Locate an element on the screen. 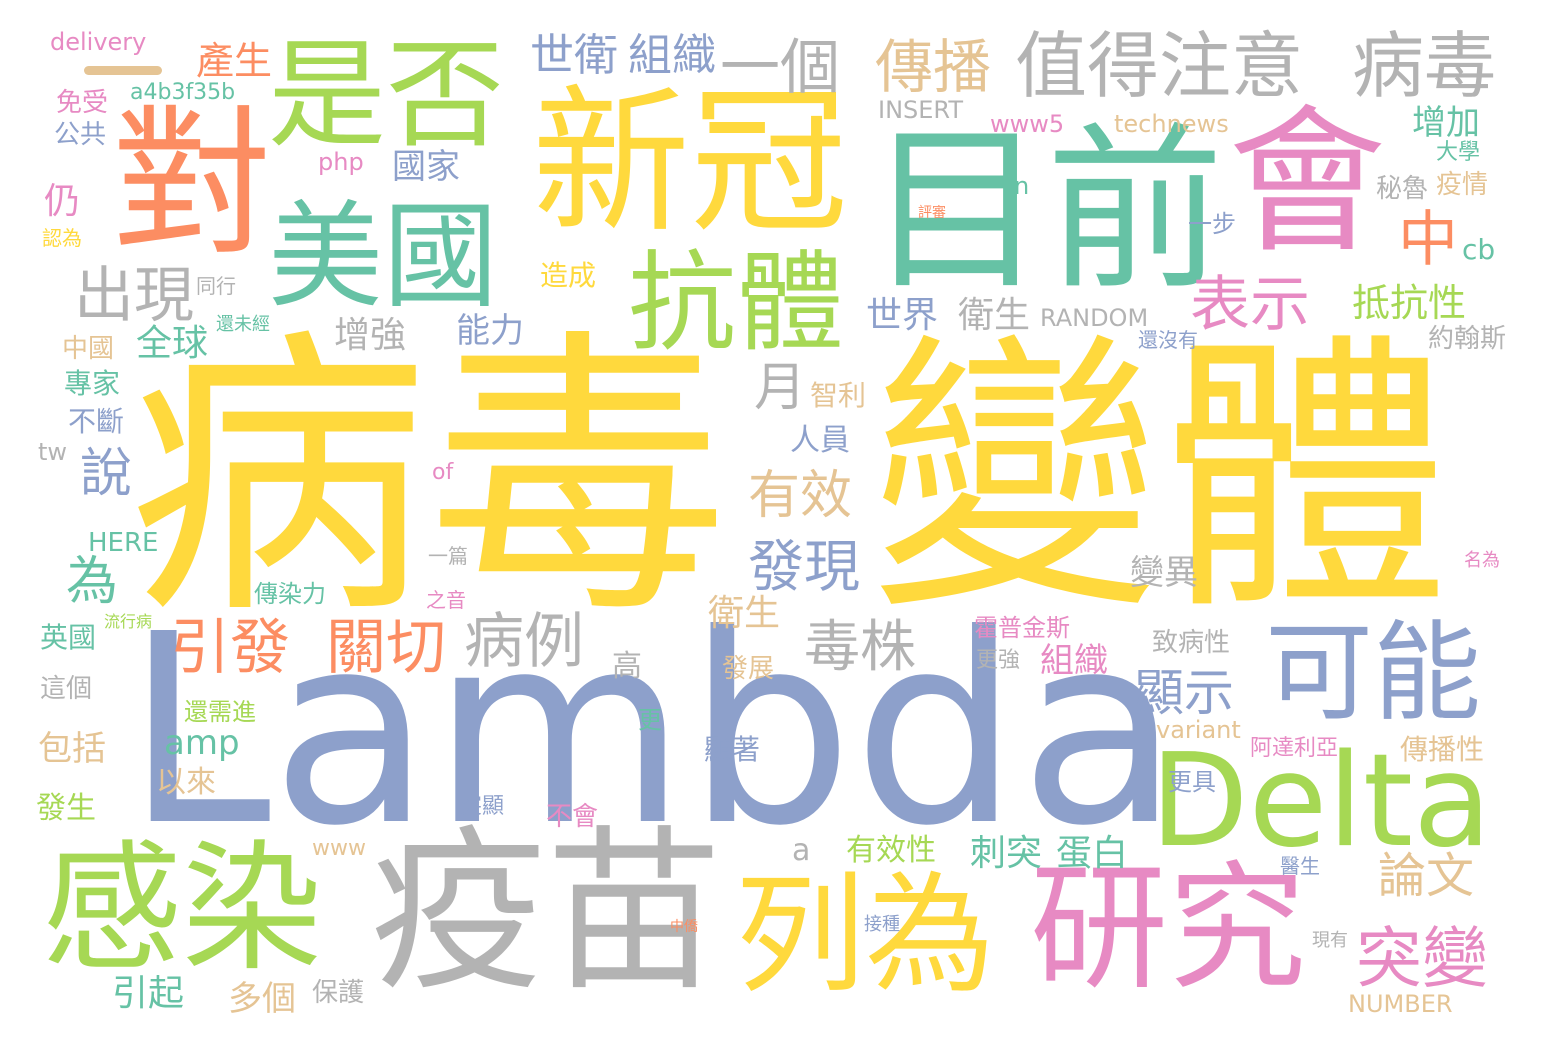 This screenshot has height=1052, width=1548. cloud-word: 接種 is located at coordinates (882, 924).